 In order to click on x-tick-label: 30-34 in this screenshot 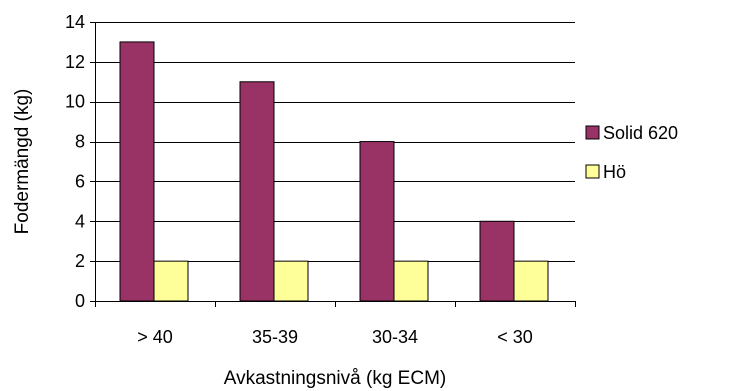, I will do `click(395, 337)`.